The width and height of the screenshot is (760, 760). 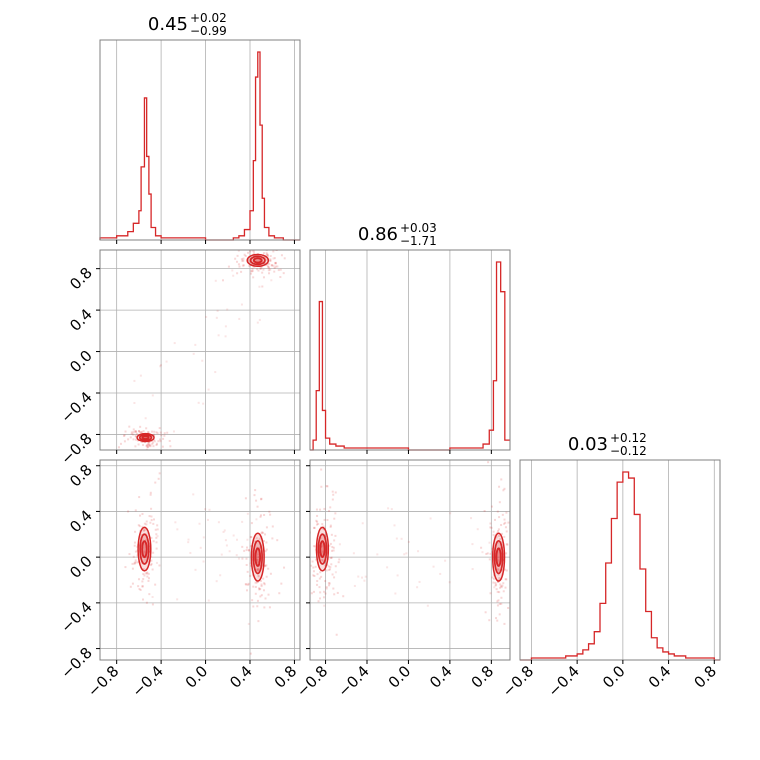 I want to click on parameter-lower-error: −0.12, so click(x=628, y=451).